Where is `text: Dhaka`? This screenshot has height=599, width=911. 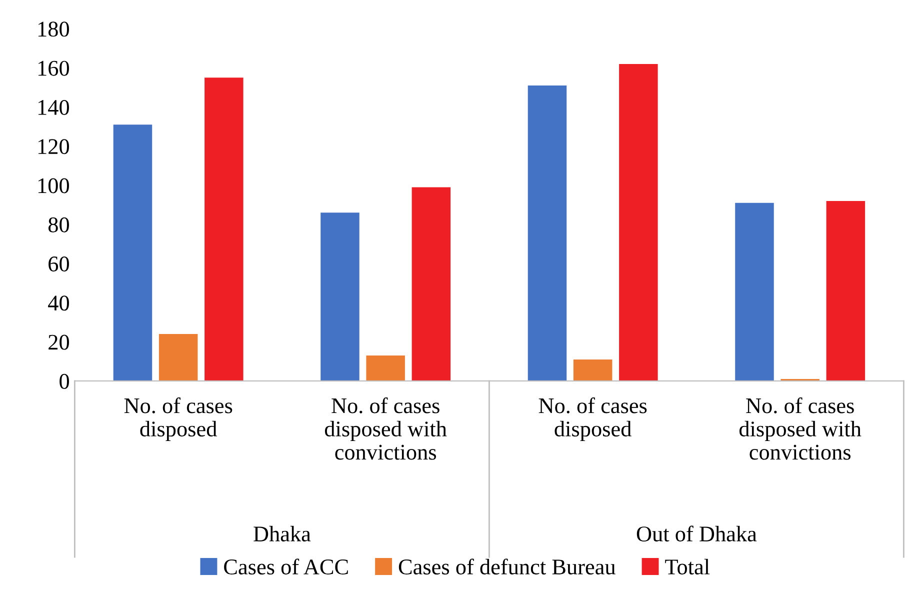
text: Dhaka is located at coordinates (282, 534).